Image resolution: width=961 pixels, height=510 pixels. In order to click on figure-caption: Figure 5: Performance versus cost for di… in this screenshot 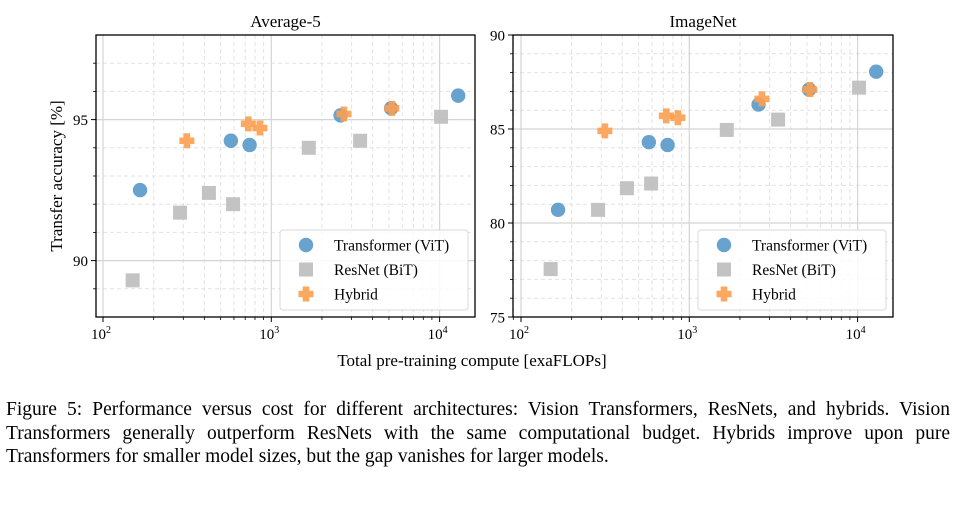, I will do `click(478, 433)`.